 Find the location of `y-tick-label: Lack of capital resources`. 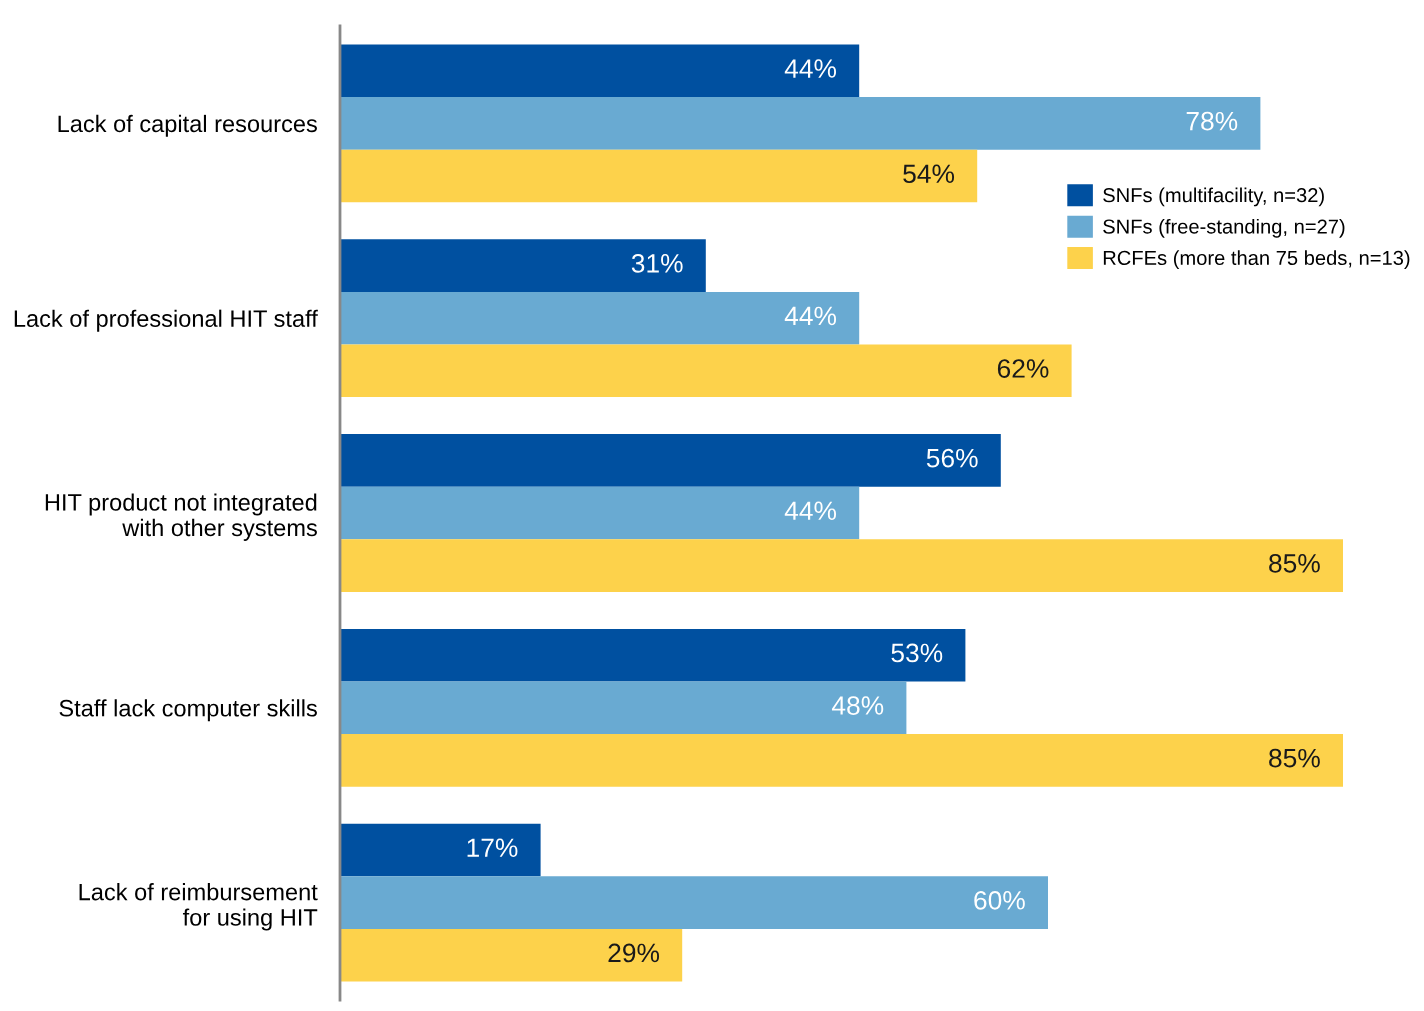

y-tick-label: Lack of capital resources is located at coordinates (187, 125).